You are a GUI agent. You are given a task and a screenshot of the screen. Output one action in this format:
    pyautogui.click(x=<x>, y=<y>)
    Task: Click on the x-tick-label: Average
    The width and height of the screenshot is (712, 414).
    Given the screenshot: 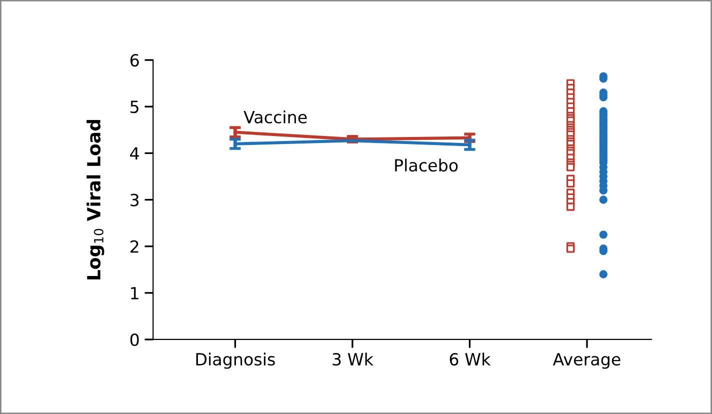 What is the action you would take?
    pyautogui.click(x=586, y=361)
    